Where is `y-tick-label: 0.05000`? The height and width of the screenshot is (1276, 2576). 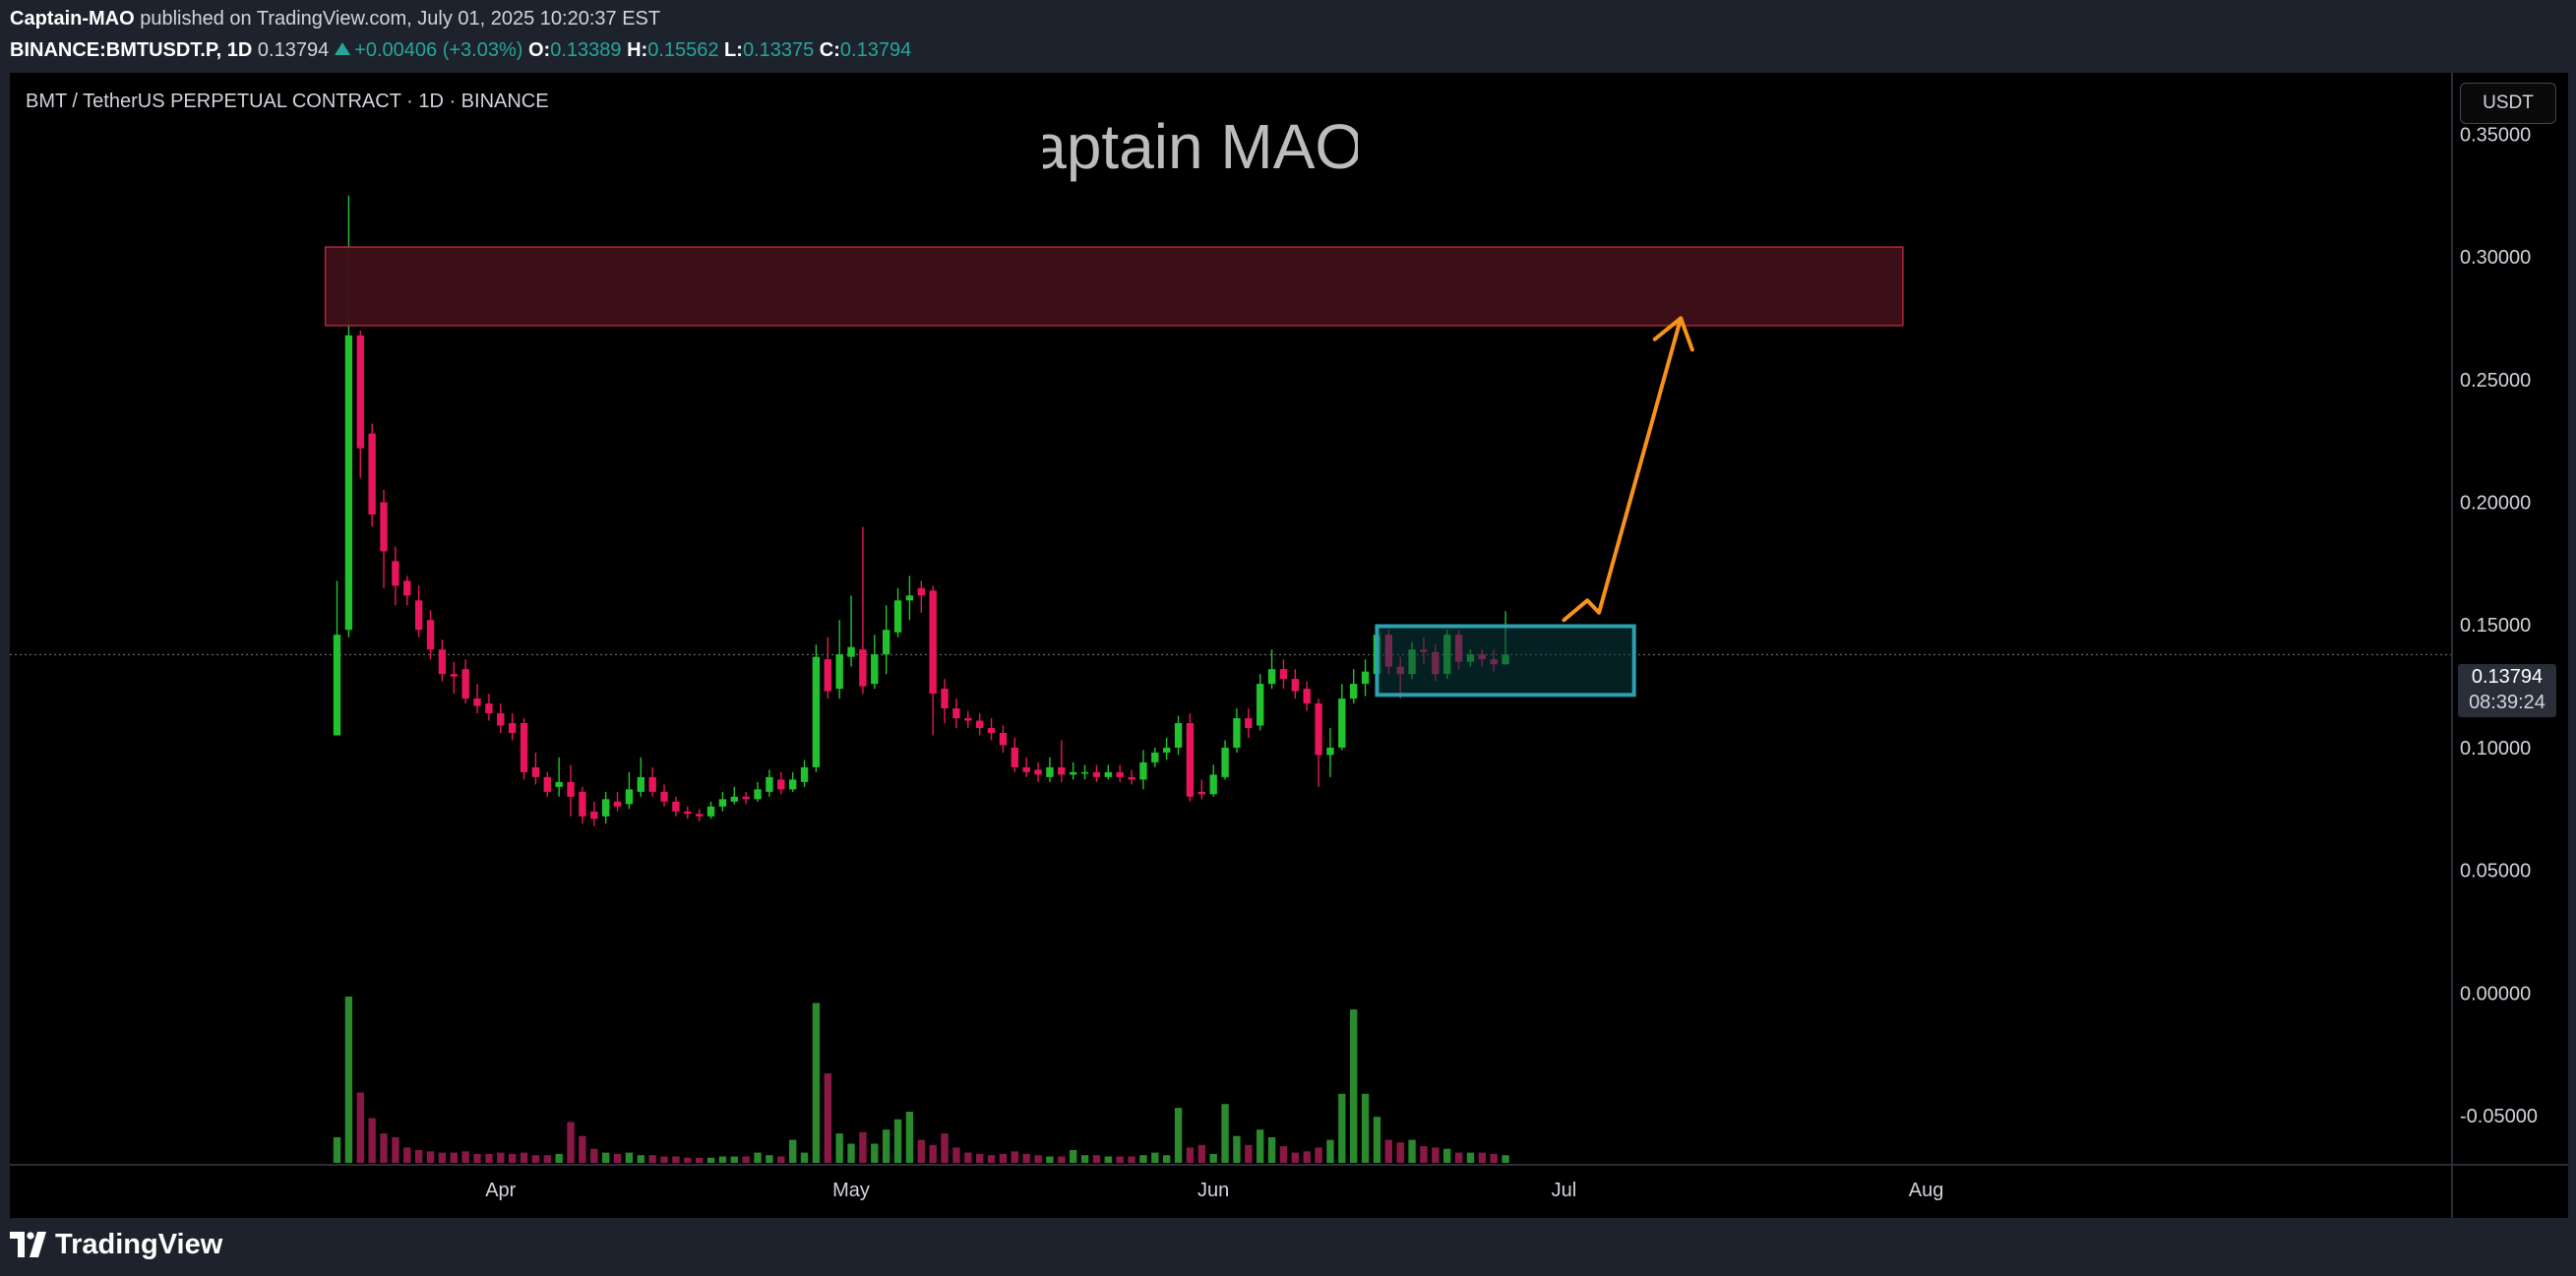
y-tick-label: 0.05000 is located at coordinates (2495, 871).